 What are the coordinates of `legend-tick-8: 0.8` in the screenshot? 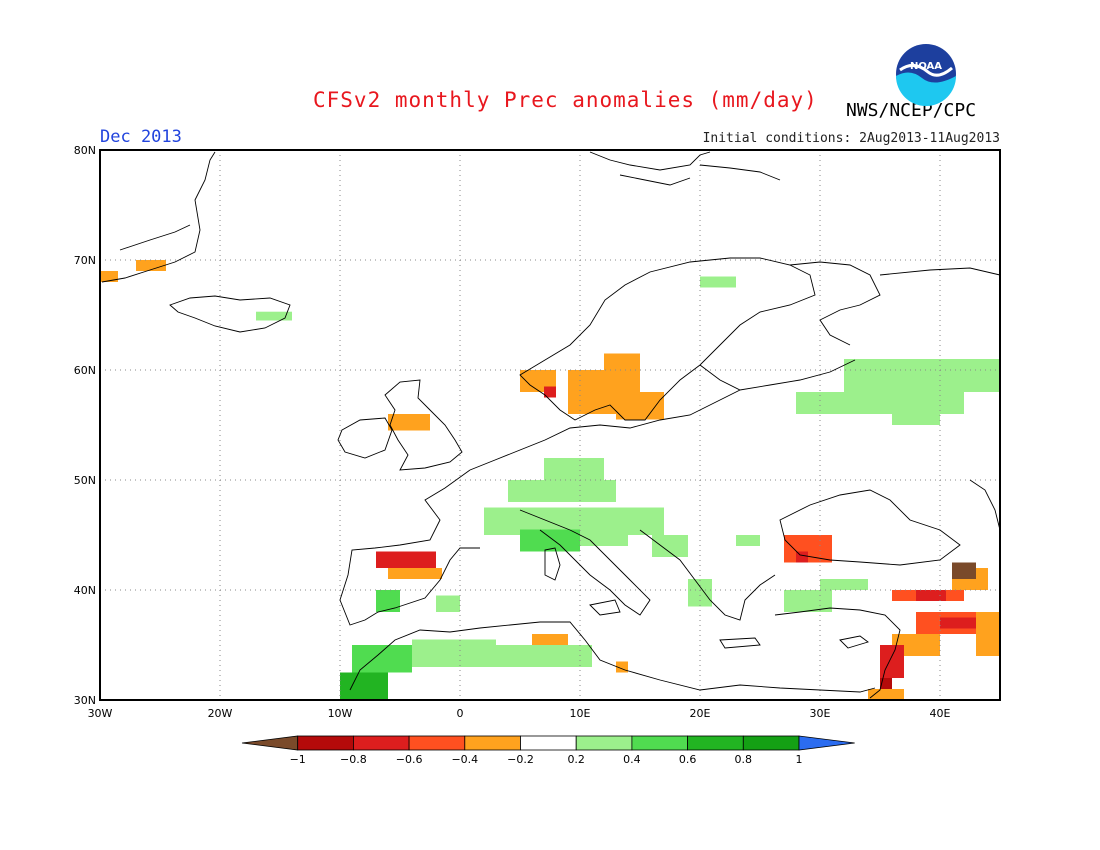 It's located at (744, 759).